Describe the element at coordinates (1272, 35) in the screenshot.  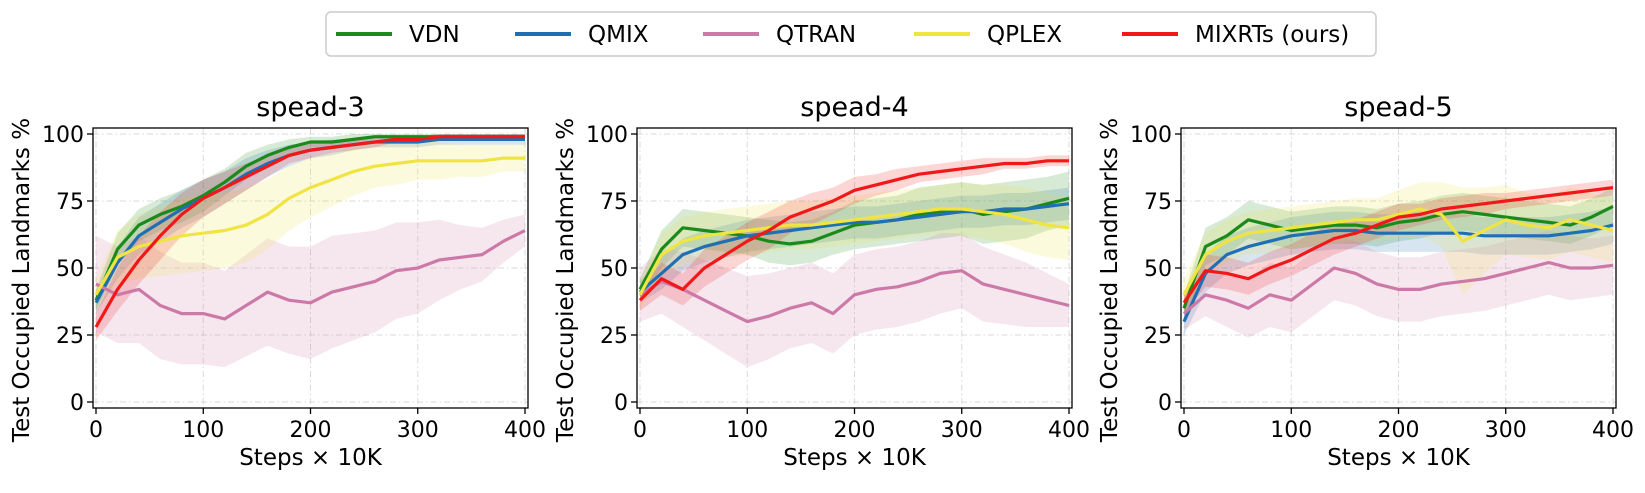
I see `legend-label: MIXRTs (ours)` at that location.